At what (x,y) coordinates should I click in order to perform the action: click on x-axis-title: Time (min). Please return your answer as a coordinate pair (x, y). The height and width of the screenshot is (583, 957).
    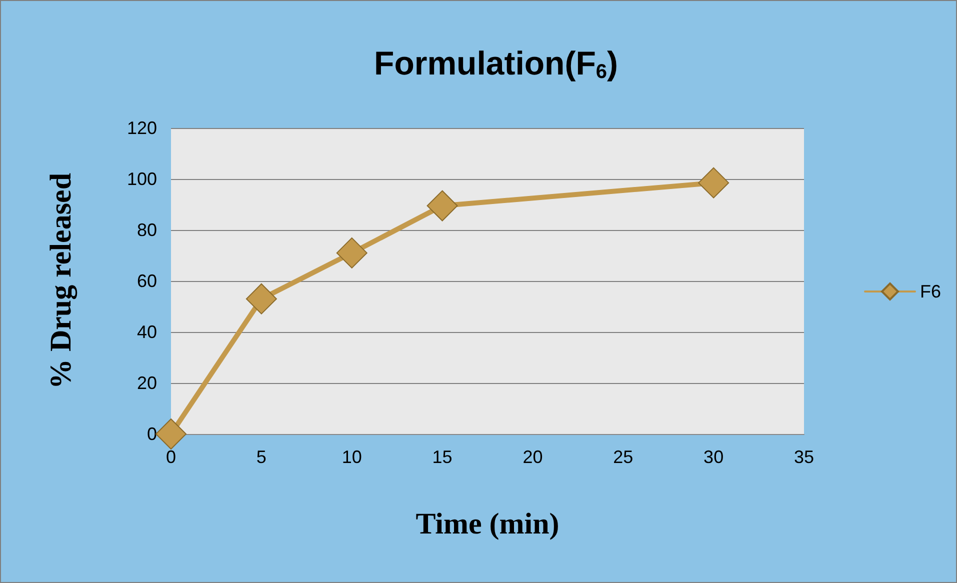
    Looking at the image, I should click on (488, 524).